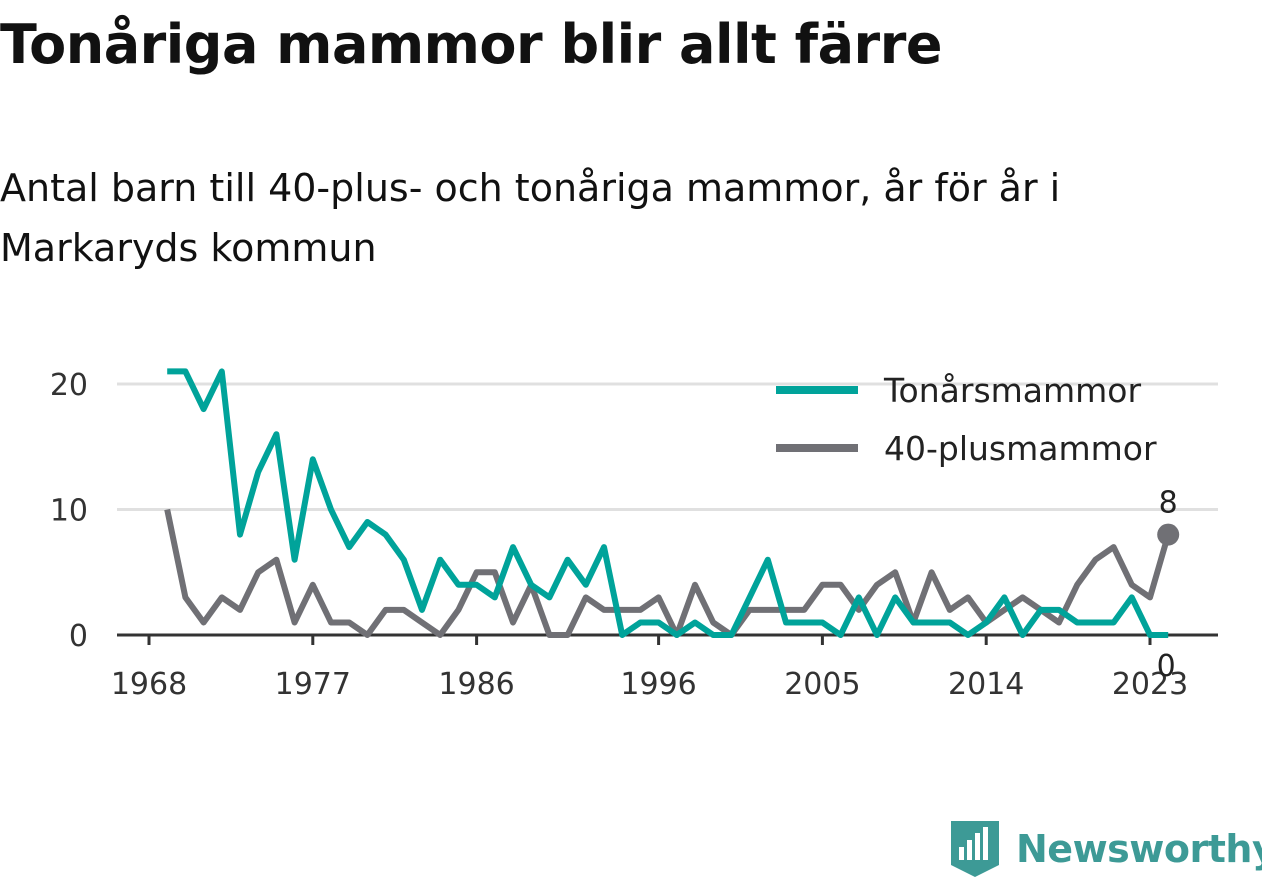 The height and width of the screenshot is (880, 1262). I want to click on newsworthy-brand: Newsworthy, so click(1105, 849).